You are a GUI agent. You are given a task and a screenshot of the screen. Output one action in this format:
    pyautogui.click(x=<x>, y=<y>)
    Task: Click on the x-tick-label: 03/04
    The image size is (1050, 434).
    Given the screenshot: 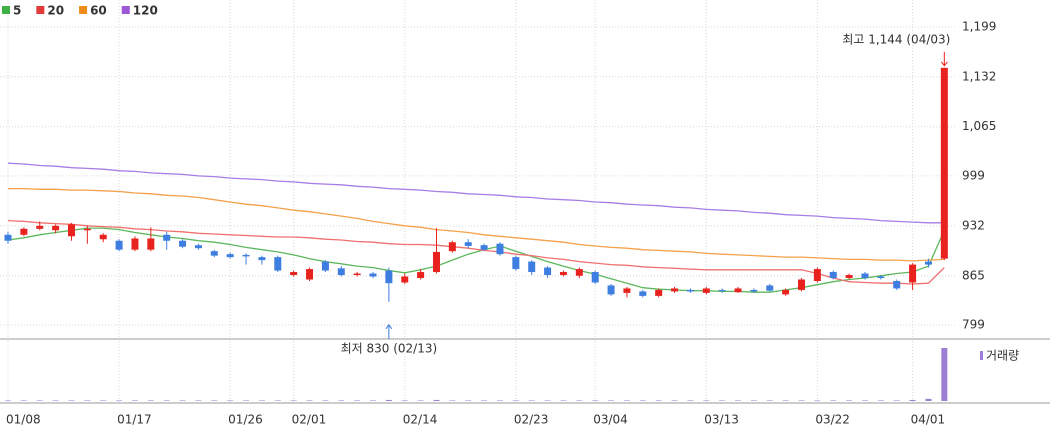 What is the action you would take?
    pyautogui.click(x=610, y=420)
    